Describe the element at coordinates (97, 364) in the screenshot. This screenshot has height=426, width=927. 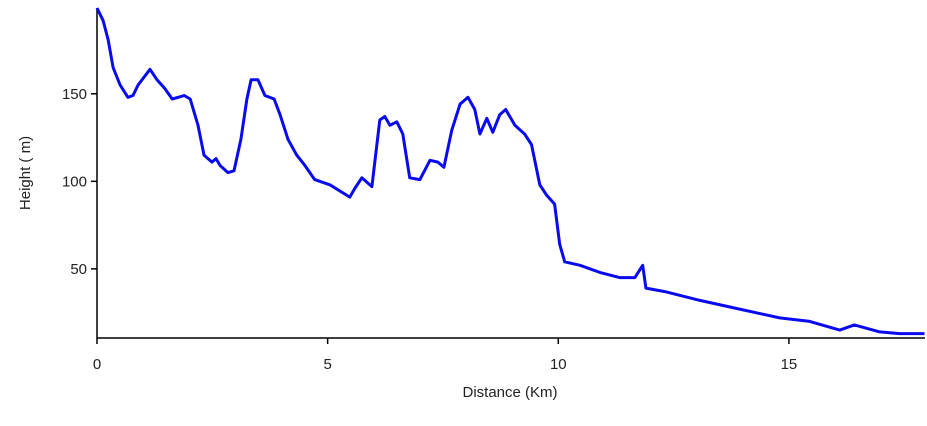
I see `x-tick-label: 0` at that location.